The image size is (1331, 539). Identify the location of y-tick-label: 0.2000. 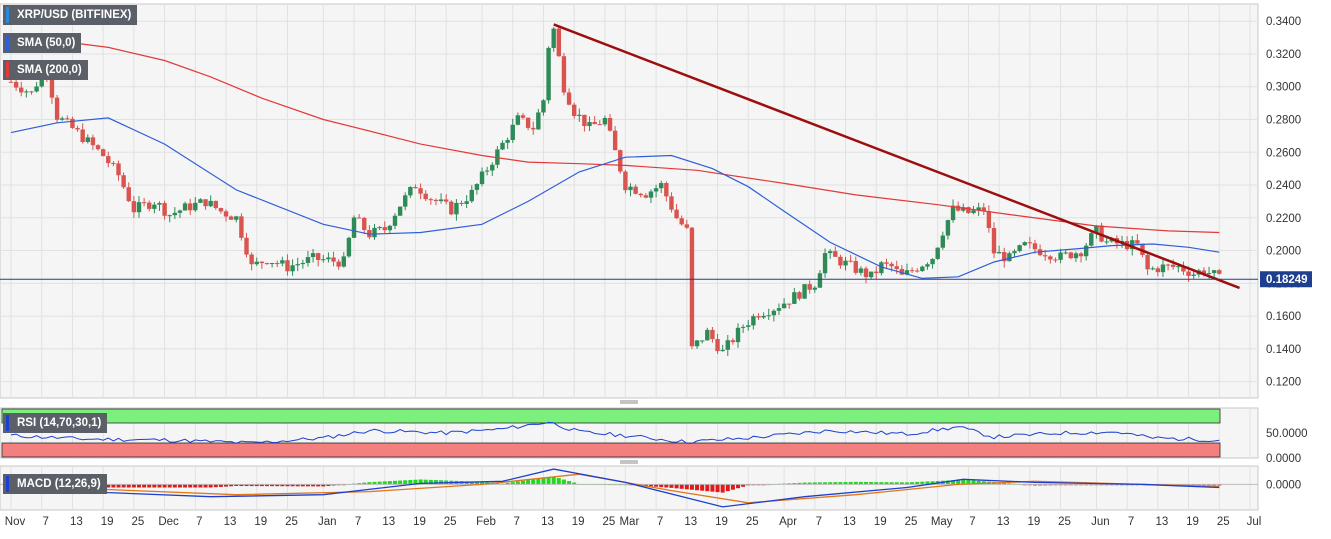
(1283, 252).